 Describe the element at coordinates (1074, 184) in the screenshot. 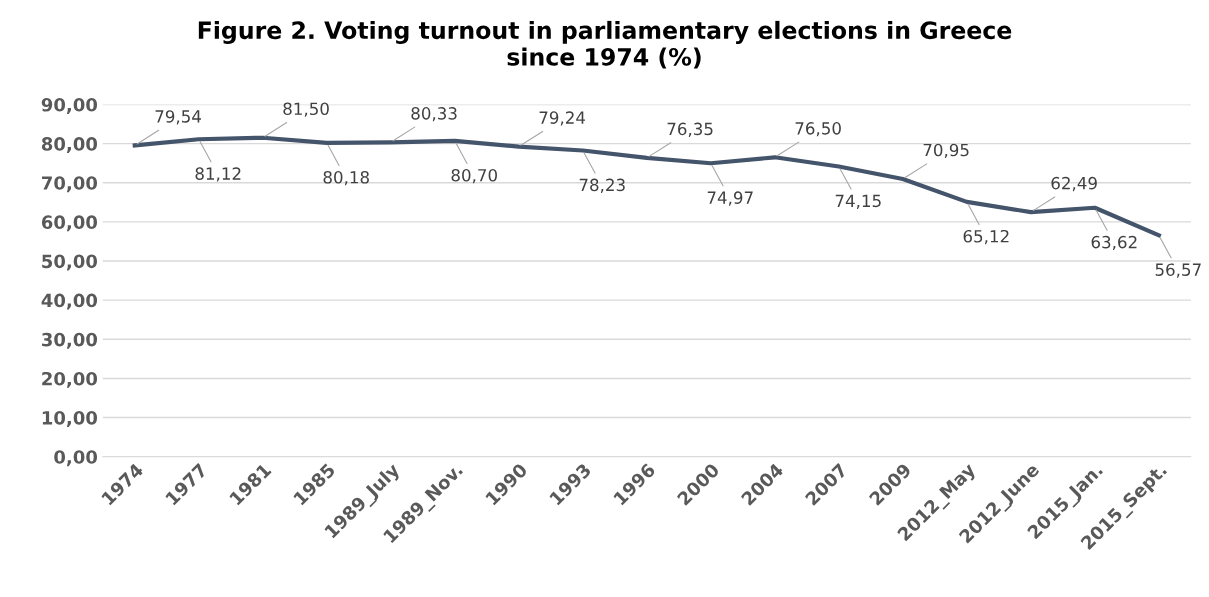

I see `data-label: 62,49` at that location.